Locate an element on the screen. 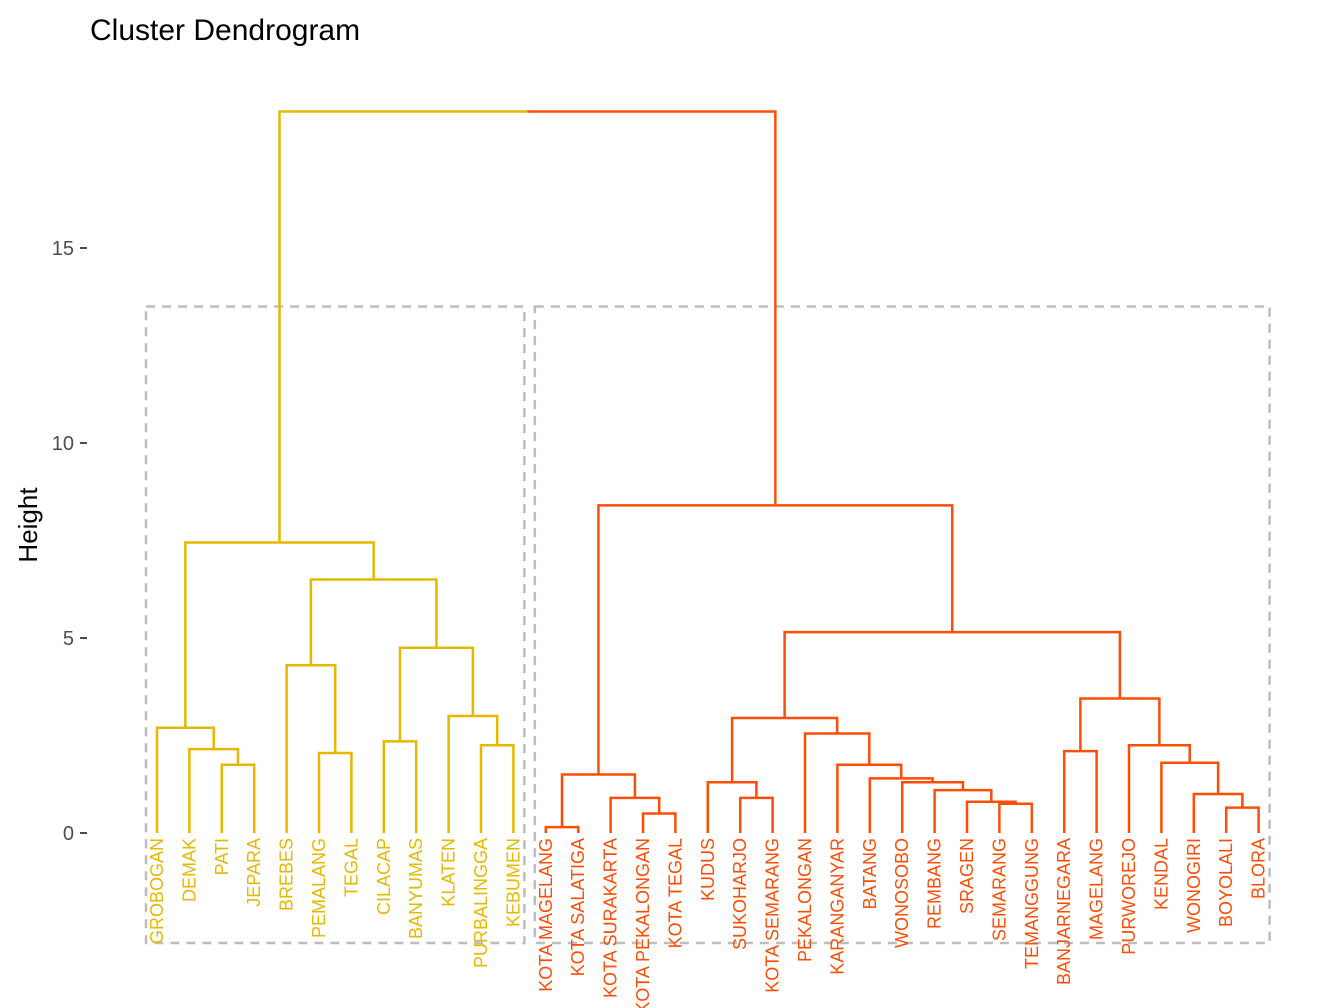  leaf-label: BANYUMAS is located at coordinates (416, 888).